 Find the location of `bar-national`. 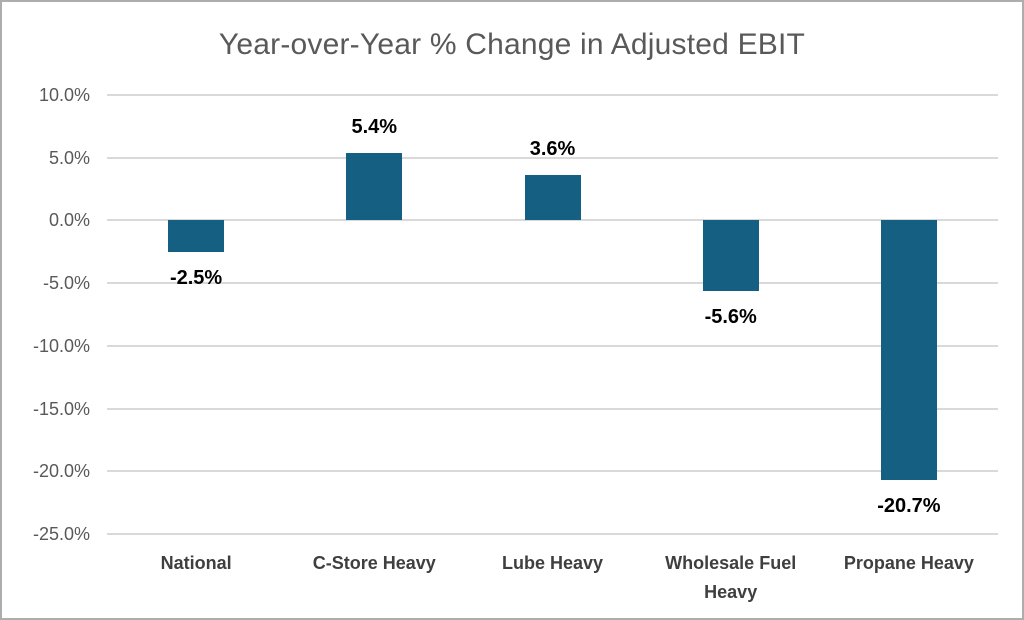

bar-national is located at coordinates (196, 236).